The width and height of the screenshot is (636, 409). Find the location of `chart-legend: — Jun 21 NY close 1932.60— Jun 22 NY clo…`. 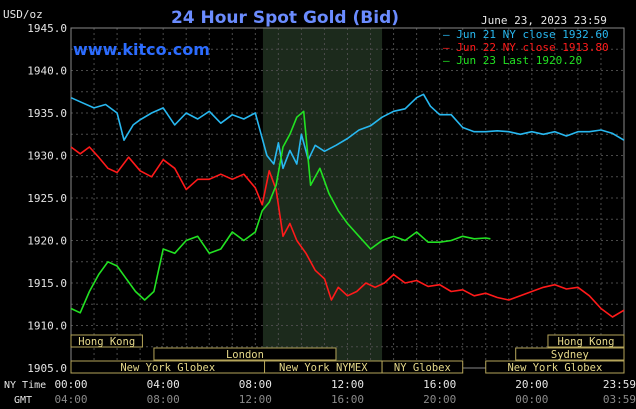

chart-legend: — Jun 21 NY close 1932.60— Jun 22 NY clo… is located at coordinates (526, 47).